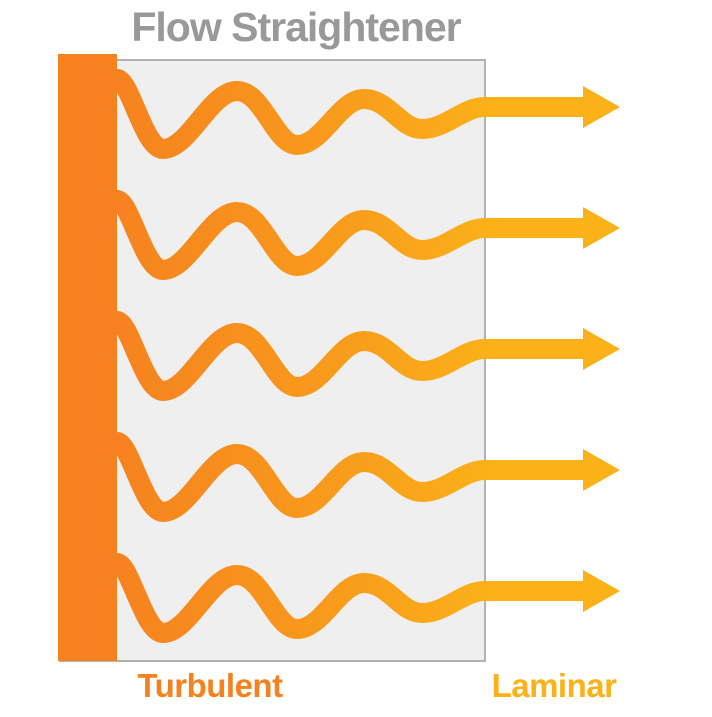 This screenshot has width=712, height=717. What do you see at coordinates (554, 685) in the screenshot?
I see `laminar-label: Laminar` at bounding box center [554, 685].